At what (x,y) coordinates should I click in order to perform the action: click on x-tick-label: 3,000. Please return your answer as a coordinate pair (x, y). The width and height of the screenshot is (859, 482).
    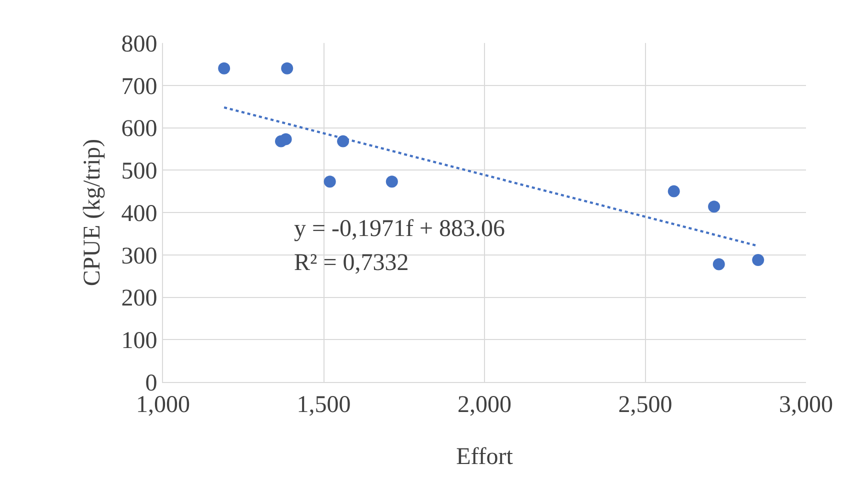
    Looking at the image, I should click on (806, 405).